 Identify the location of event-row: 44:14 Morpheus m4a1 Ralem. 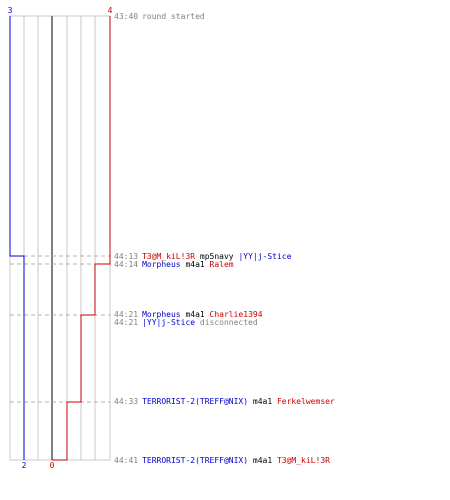
(174, 264).